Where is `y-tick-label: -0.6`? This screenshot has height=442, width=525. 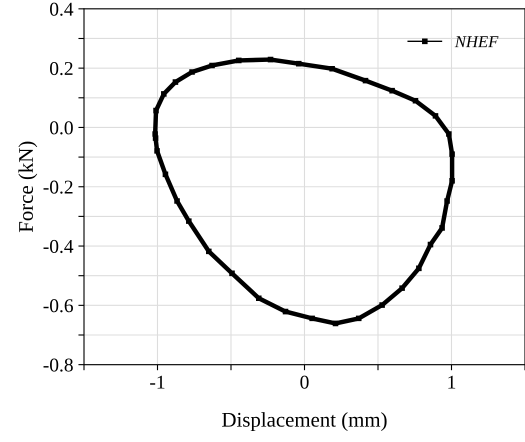 y-tick-label: -0.6 is located at coordinates (59, 305).